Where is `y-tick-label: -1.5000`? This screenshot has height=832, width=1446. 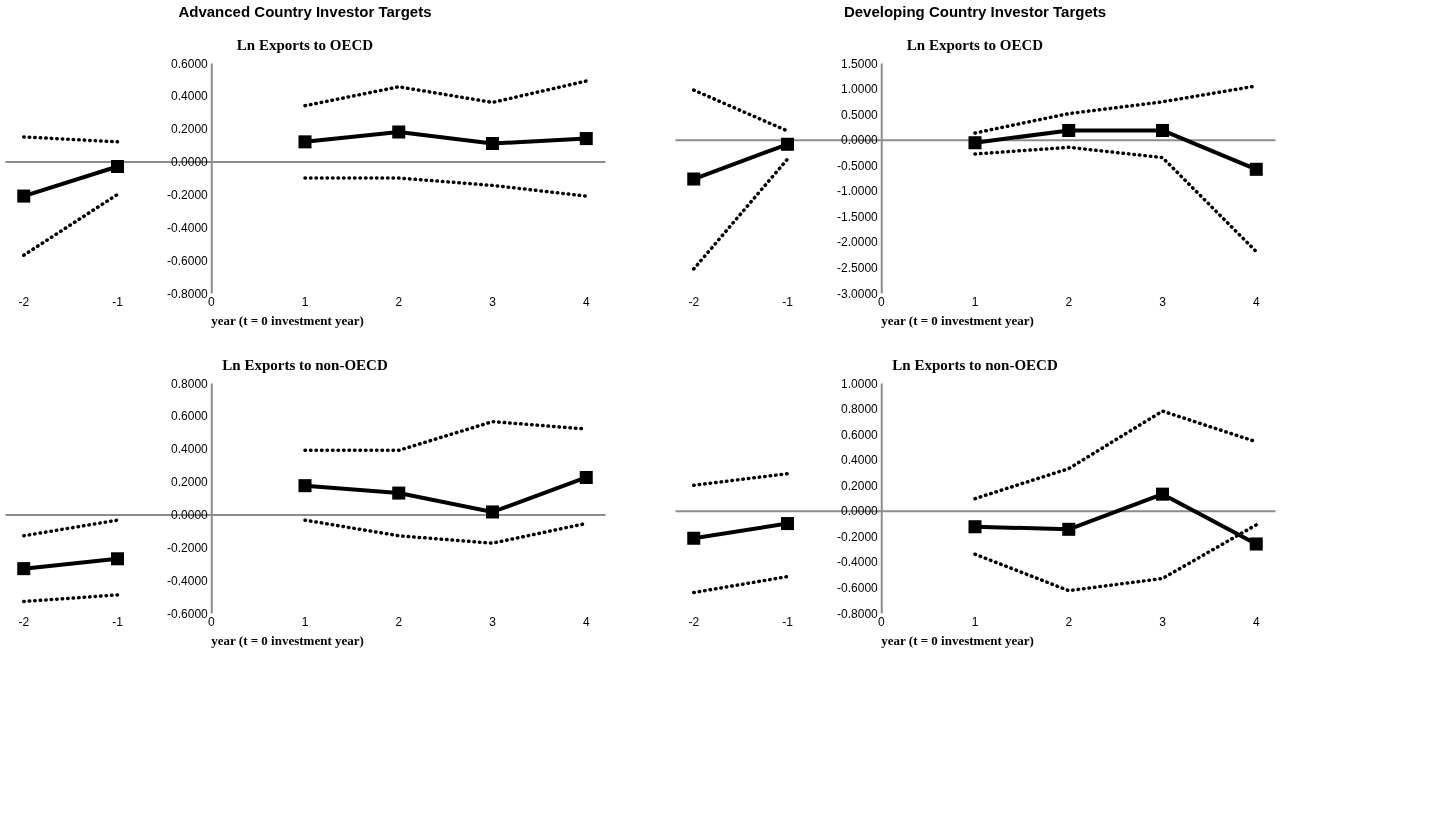
y-tick-label: -1.5000 is located at coordinates (858, 216).